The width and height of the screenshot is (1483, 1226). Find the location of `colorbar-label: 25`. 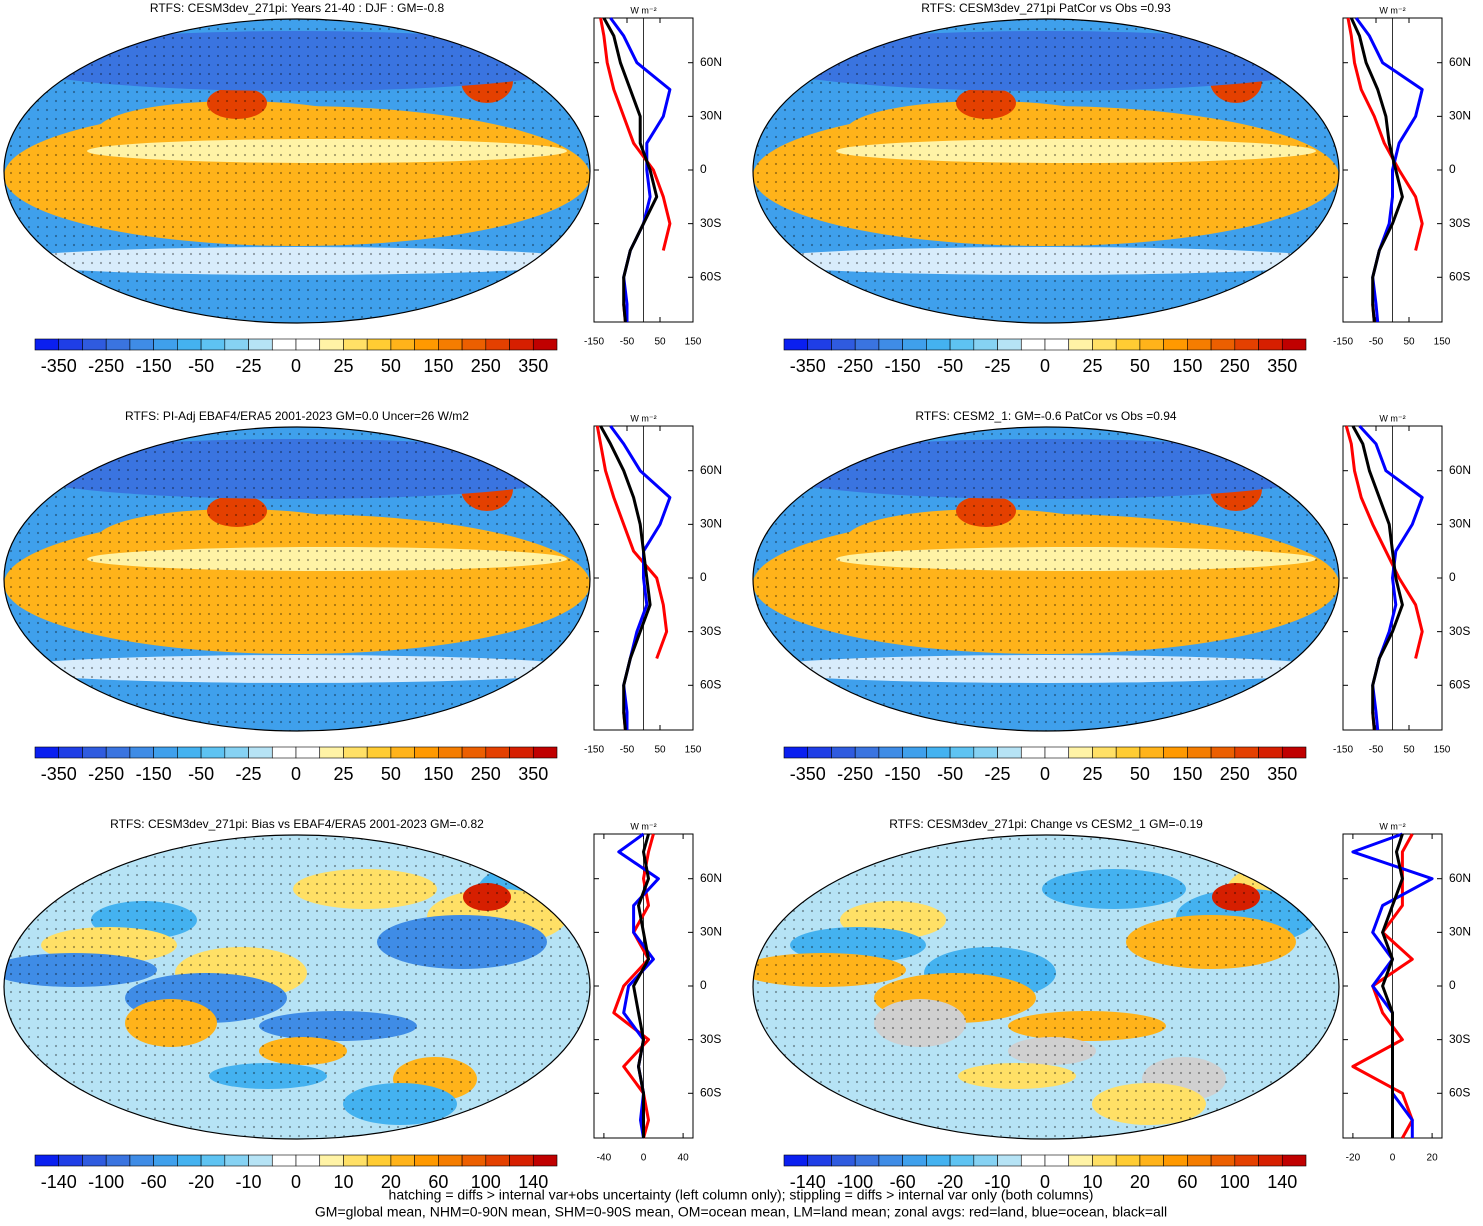

colorbar-label: 25 is located at coordinates (343, 774).